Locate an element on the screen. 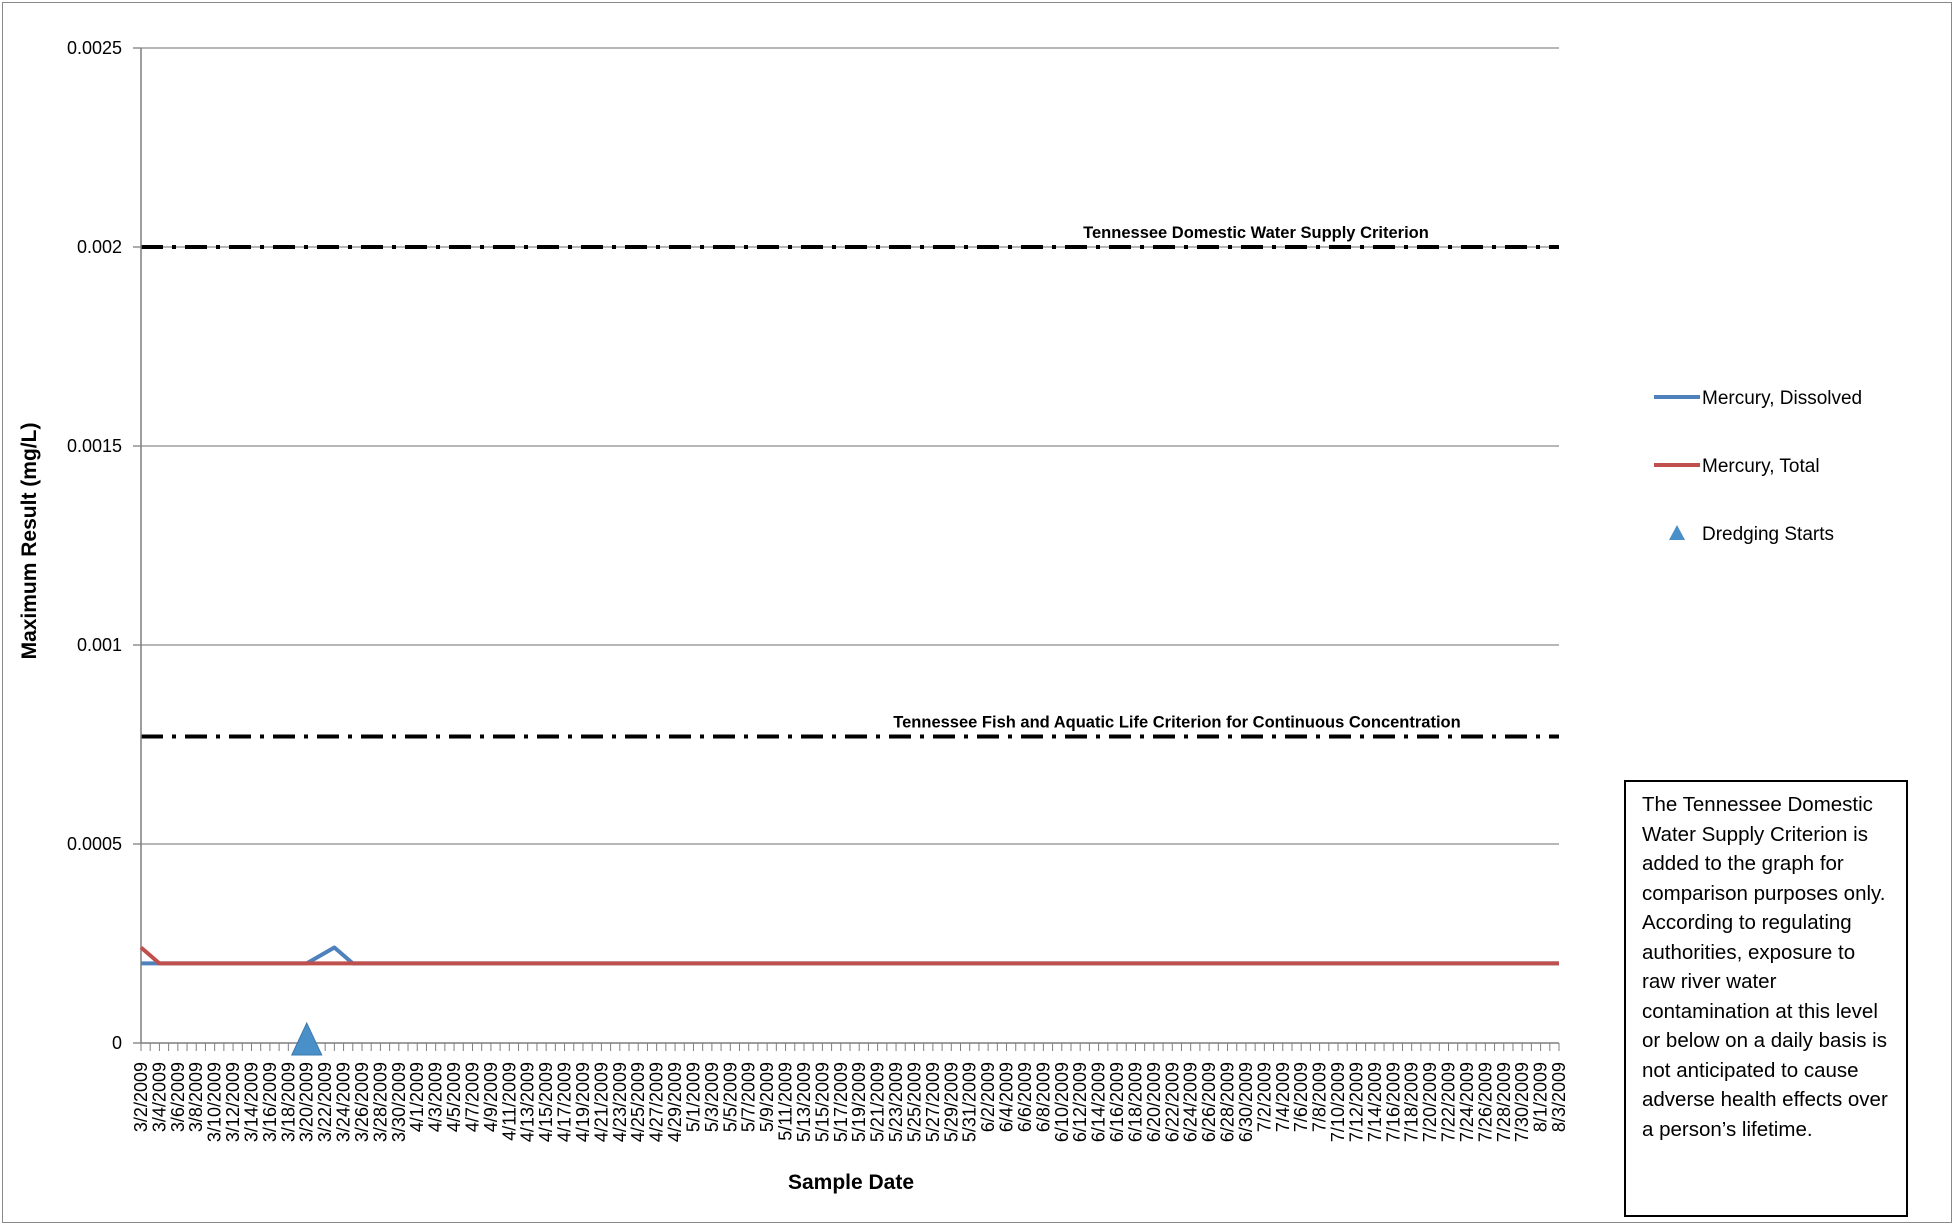 Image resolution: width=1954 pixels, height=1225 pixels. x-tick-label: 7/2/2009 is located at coordinates (1264, 1097).